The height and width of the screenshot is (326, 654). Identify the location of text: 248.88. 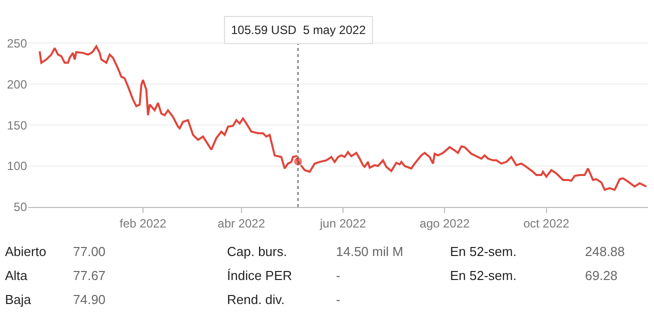
(605, 252).